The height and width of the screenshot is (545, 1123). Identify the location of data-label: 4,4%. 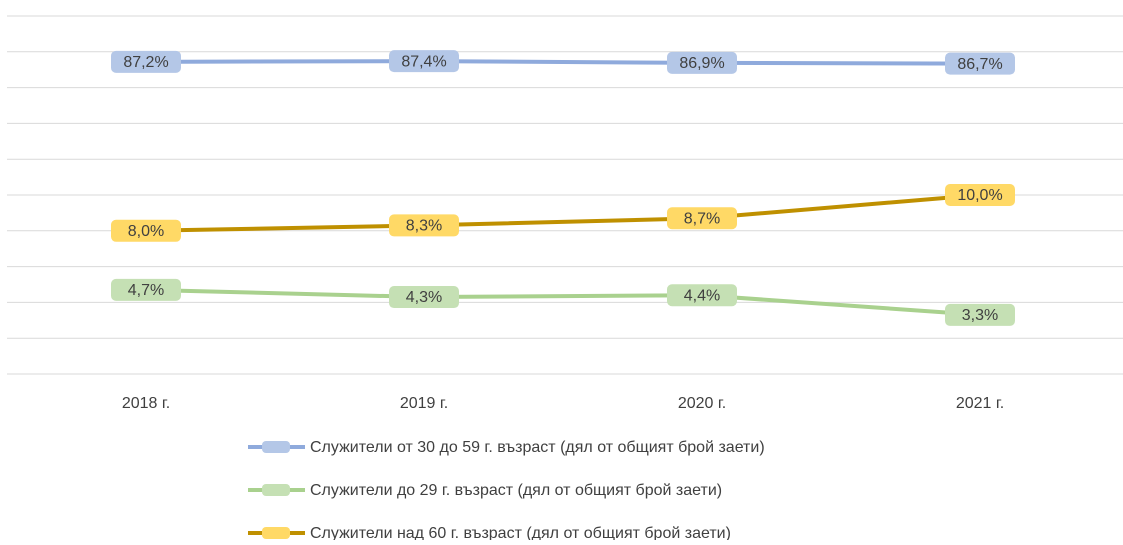
(702, 295).